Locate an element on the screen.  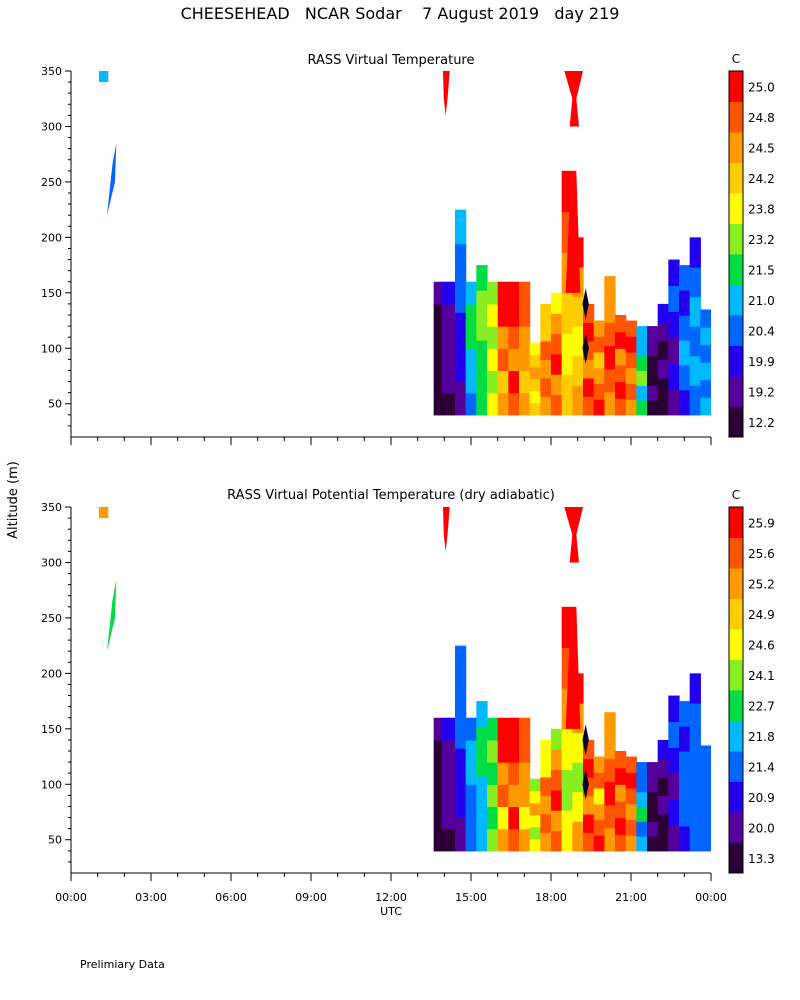
colorbar-label: 22.7 is located at coordinates (761, 706).